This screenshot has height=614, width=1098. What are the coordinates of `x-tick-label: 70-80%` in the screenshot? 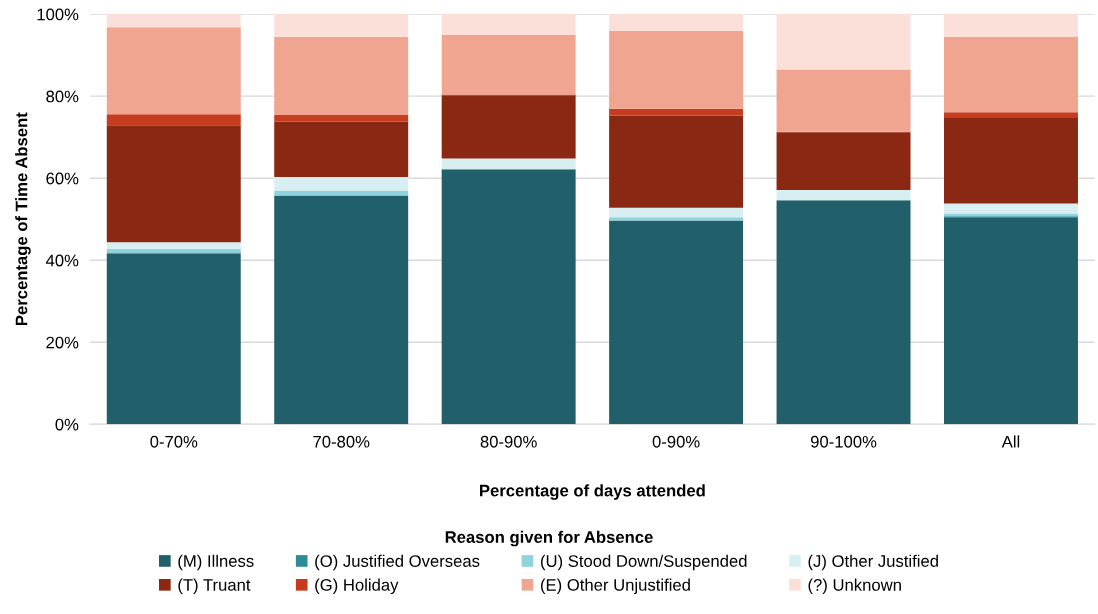 It's located at (341, 441).